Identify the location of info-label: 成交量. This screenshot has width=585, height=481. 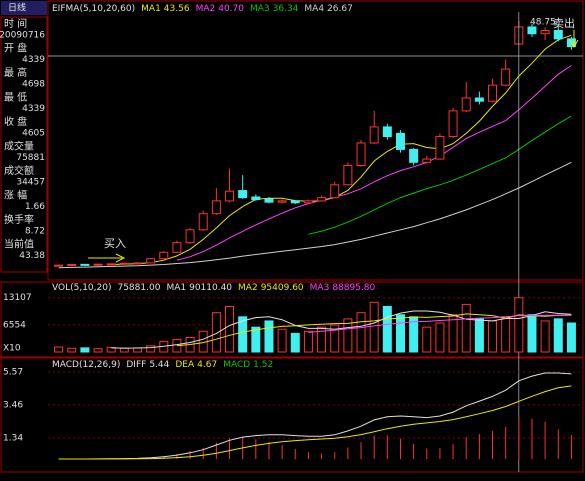
(19, 146).